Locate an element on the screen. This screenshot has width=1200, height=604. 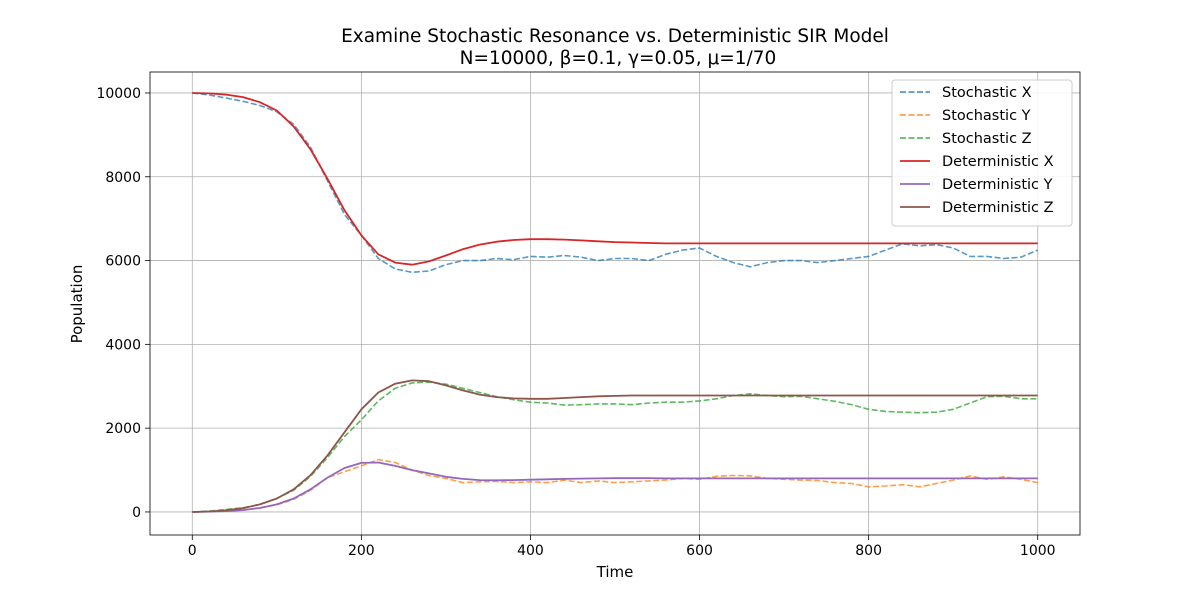
series-line-deterministic-y is located at coordinates (615, 487).